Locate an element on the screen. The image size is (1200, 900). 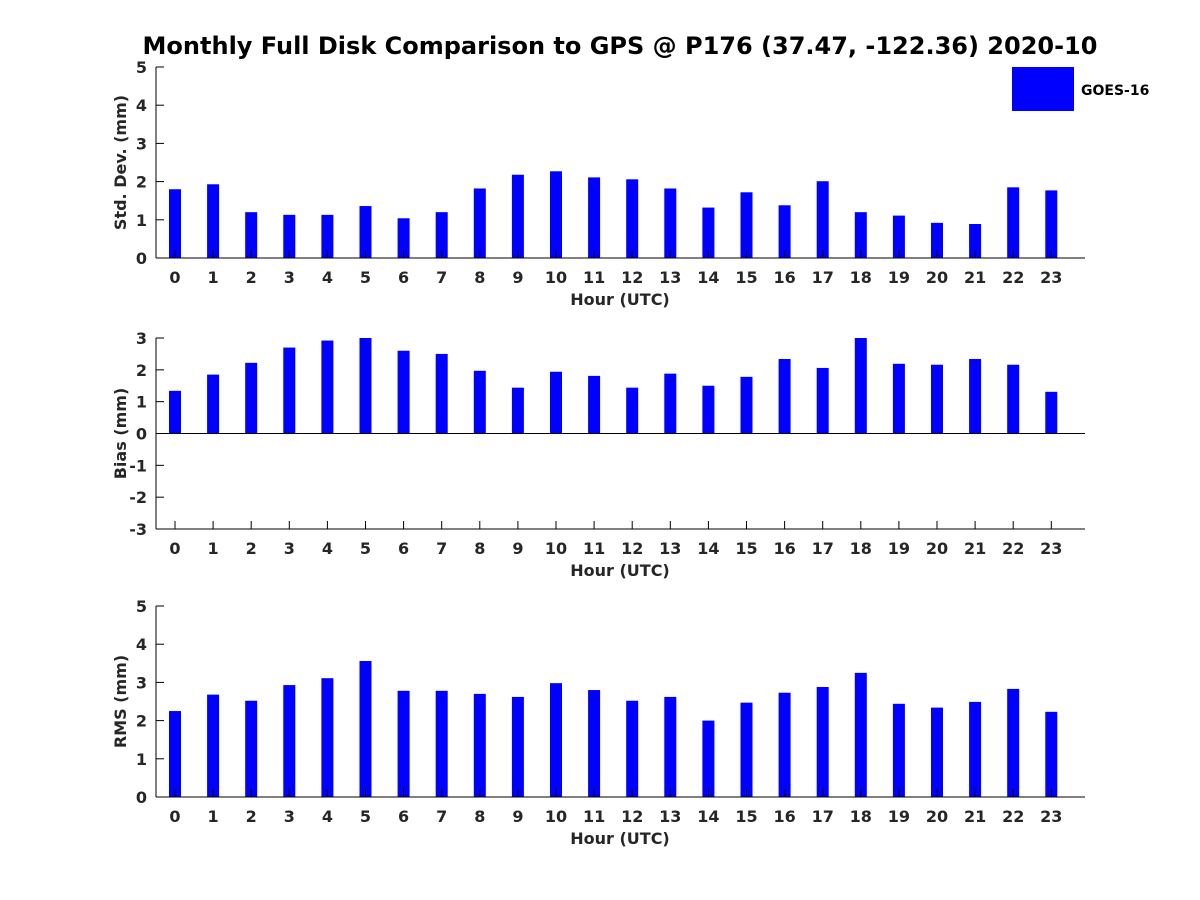
rms-y-tick-label: 3 is located at coordinates (141, 682).